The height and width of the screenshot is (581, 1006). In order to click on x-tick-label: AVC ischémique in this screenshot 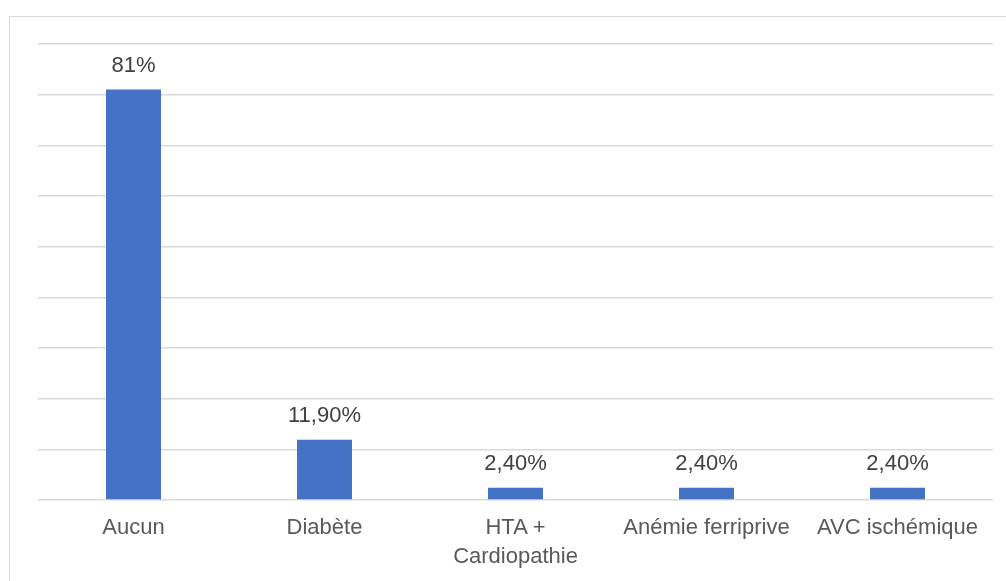, I will do `click(897, 527)`.